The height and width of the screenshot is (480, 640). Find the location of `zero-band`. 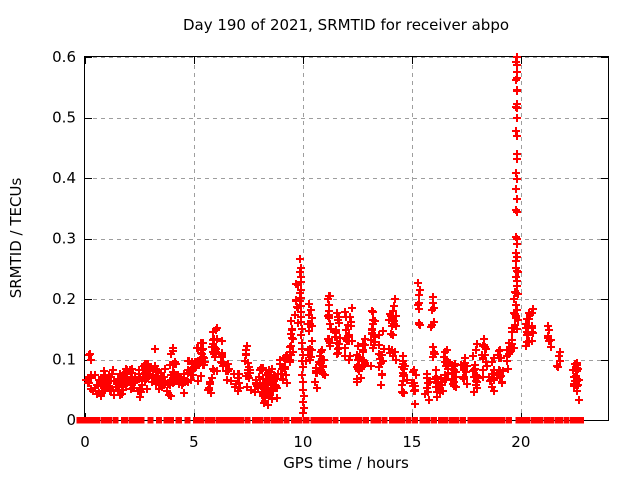

zero-band is located at coordinates (330, 420).